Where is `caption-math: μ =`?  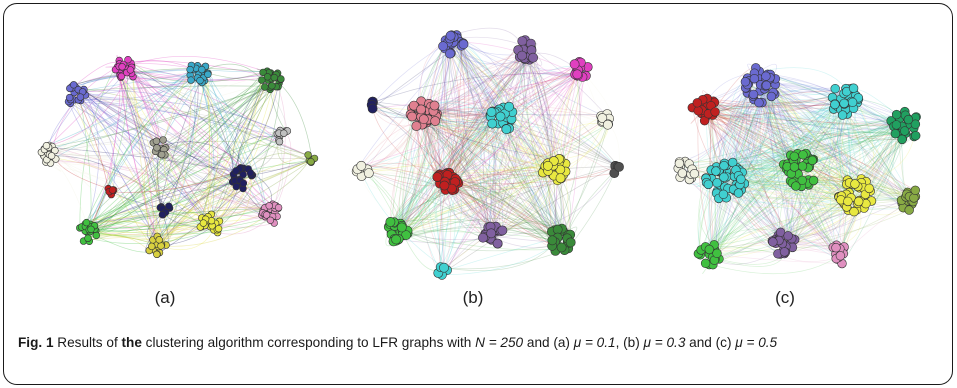 caption-math: μ = is located at coordinates (653, 342).